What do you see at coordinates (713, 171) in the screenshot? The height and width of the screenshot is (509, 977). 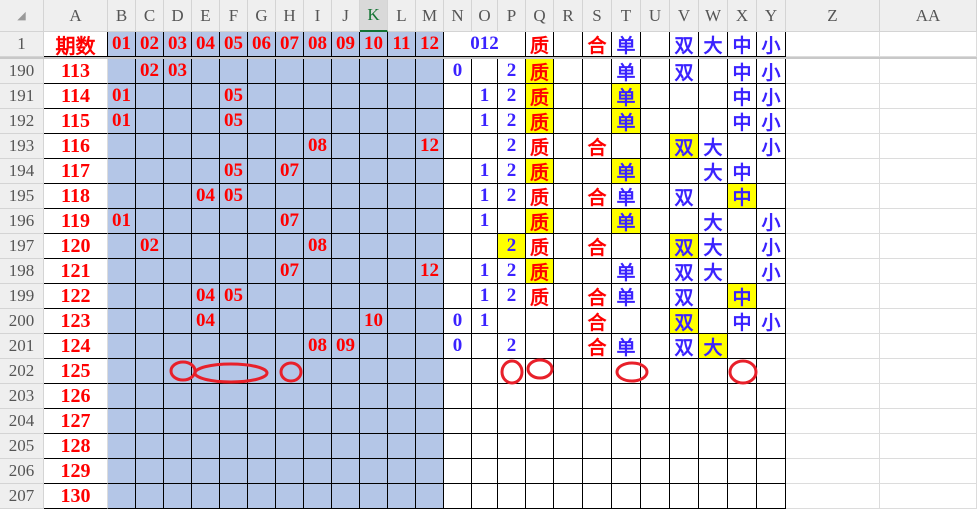 I see `table-cell: 大` at bounding box center [713, 171].